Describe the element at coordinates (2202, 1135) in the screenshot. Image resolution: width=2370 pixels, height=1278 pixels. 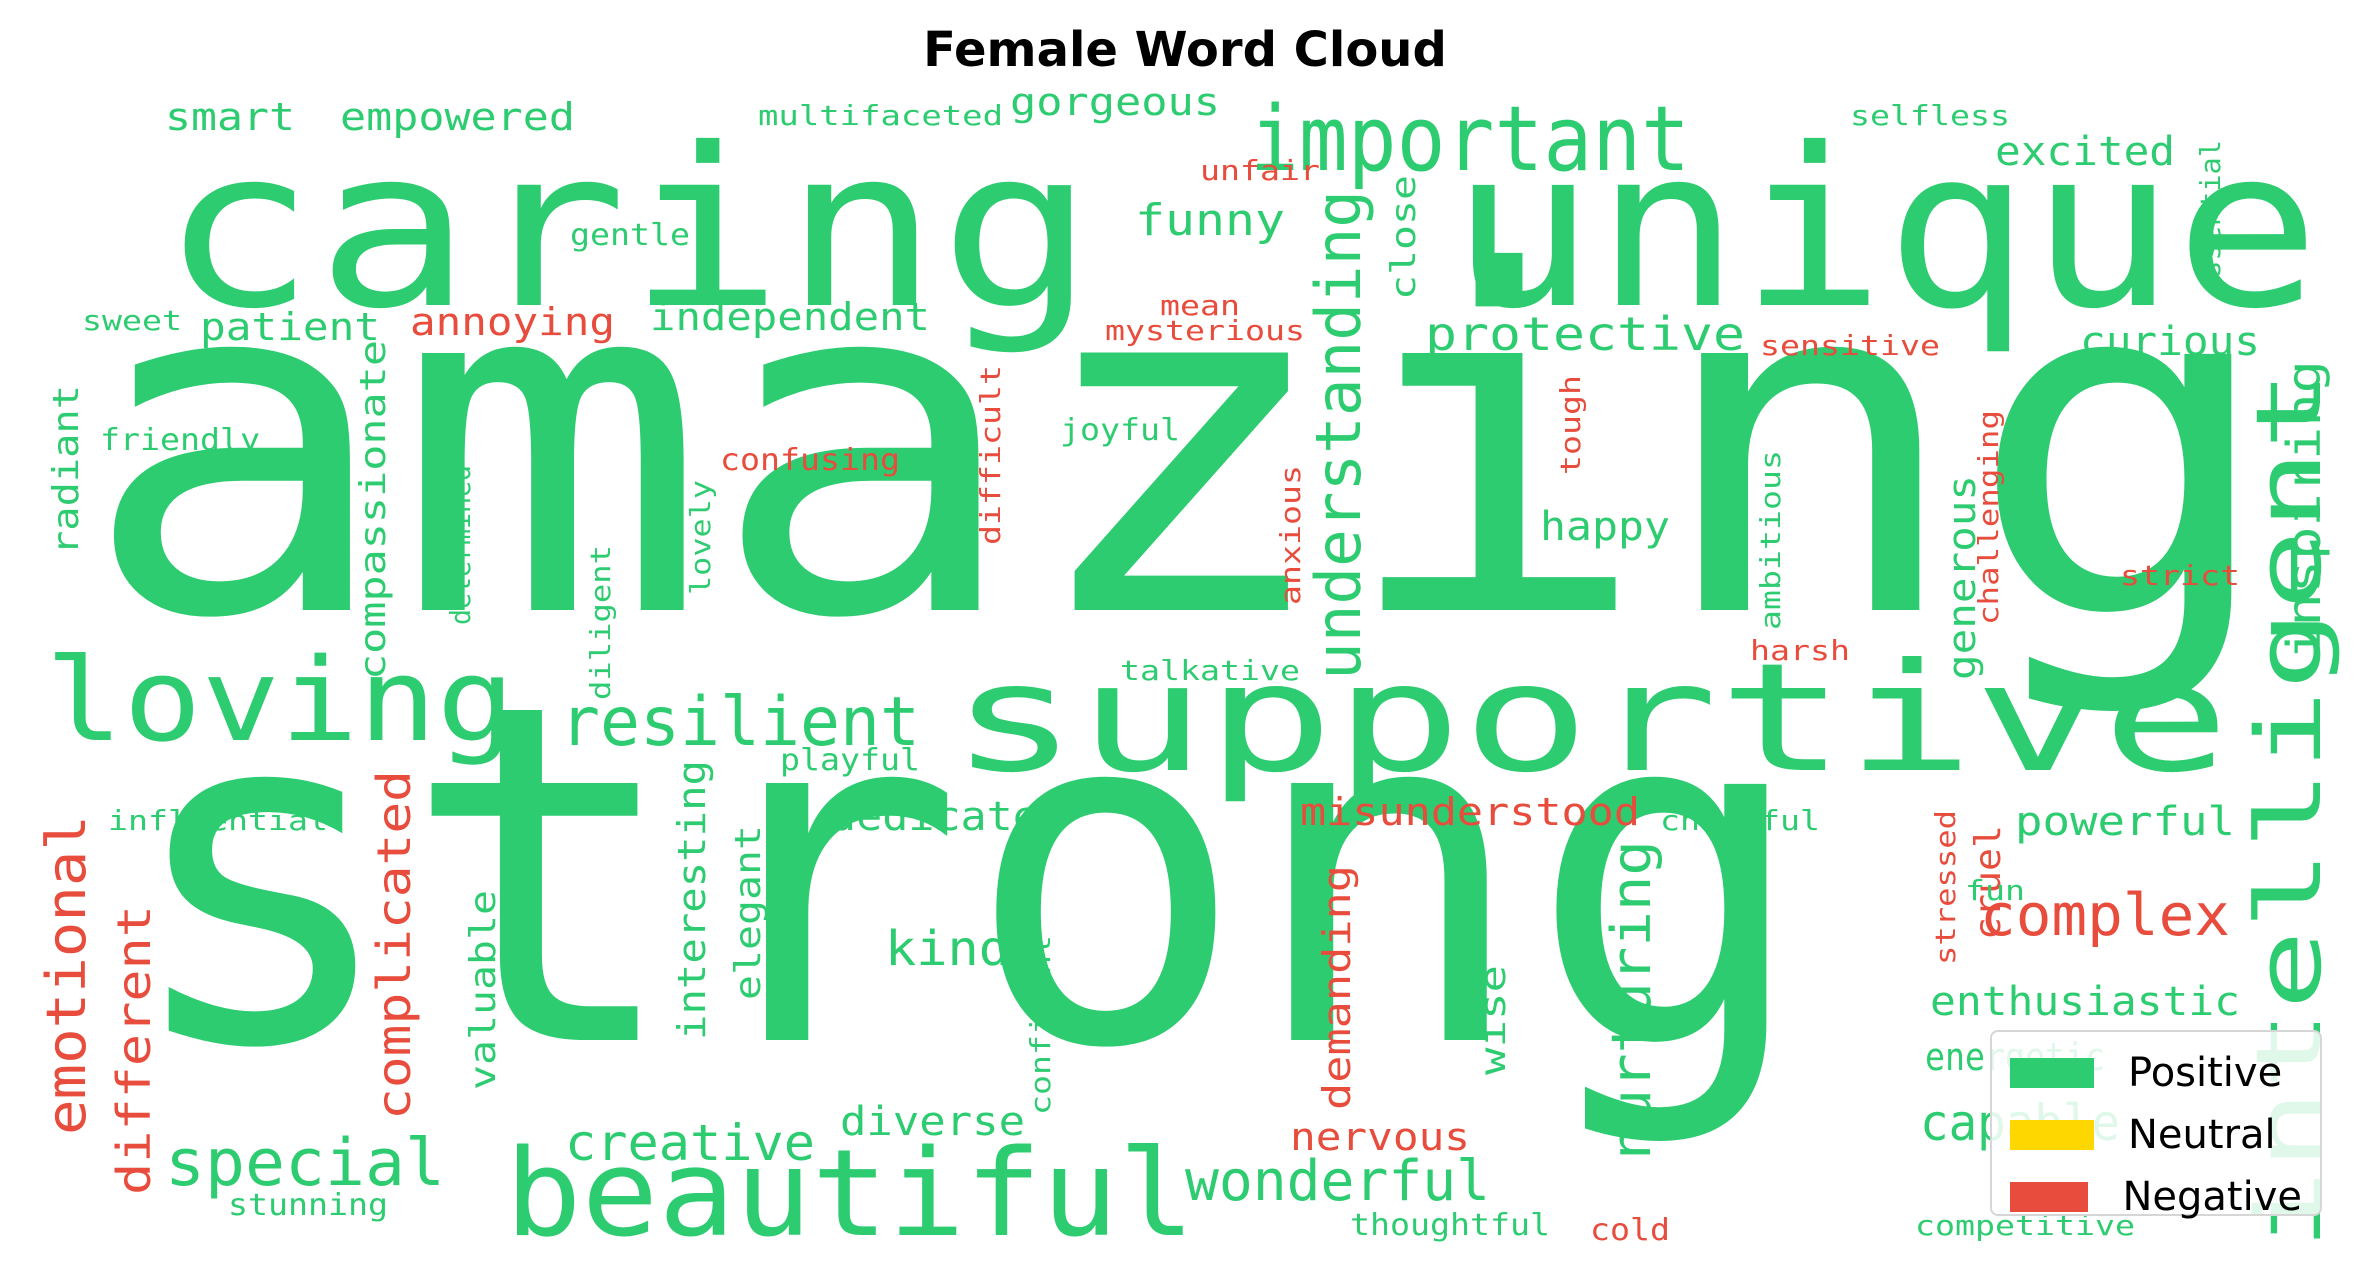
I see `legend-label-neutral: Neutral` at that location.